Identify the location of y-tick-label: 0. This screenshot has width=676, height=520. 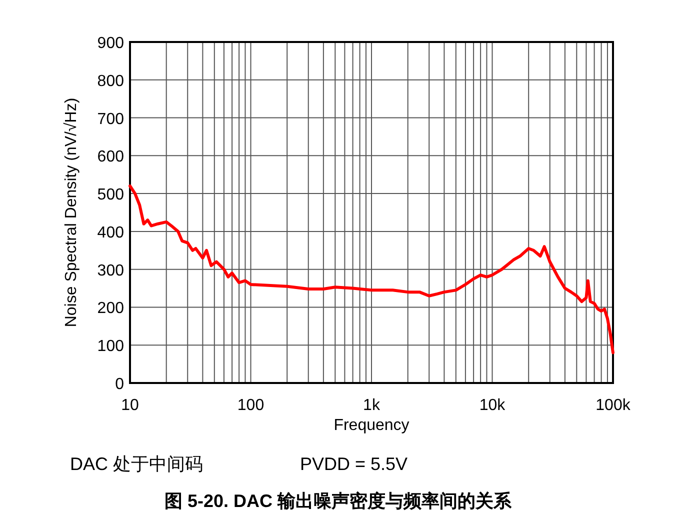
(119, 384).